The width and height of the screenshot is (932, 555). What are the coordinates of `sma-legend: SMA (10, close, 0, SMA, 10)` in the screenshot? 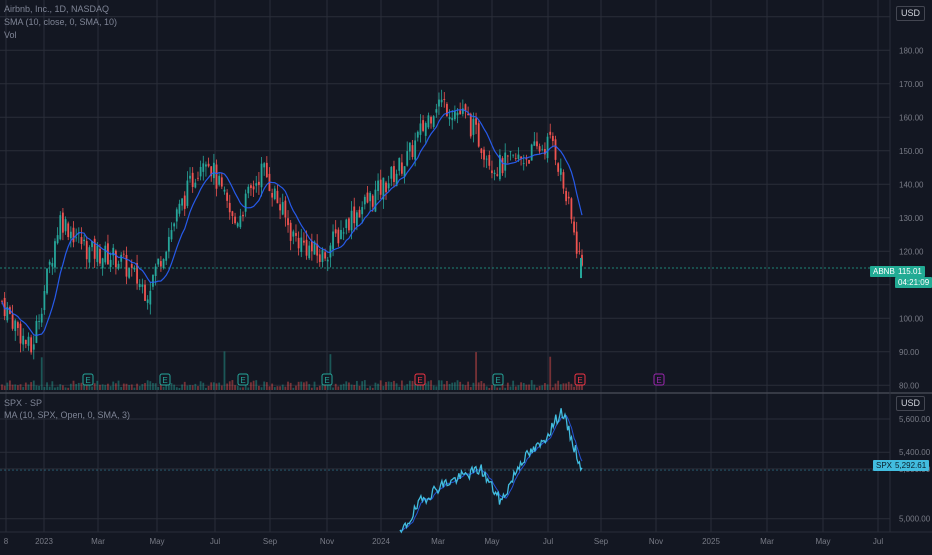 It's located at (61, 22).